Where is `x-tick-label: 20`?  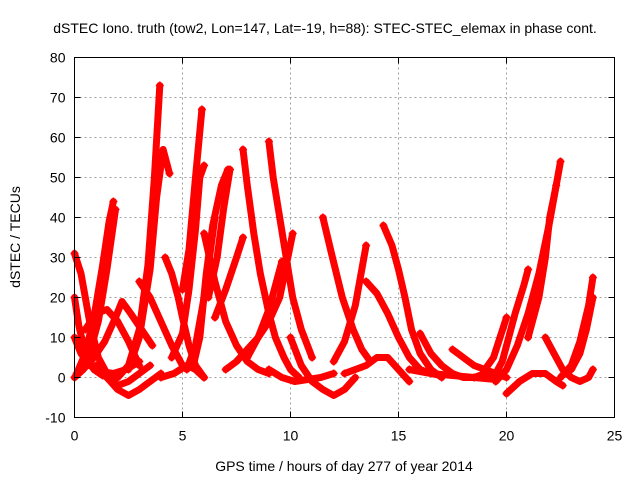 x-tick-label: 20 is located at coordinates (507, 436).